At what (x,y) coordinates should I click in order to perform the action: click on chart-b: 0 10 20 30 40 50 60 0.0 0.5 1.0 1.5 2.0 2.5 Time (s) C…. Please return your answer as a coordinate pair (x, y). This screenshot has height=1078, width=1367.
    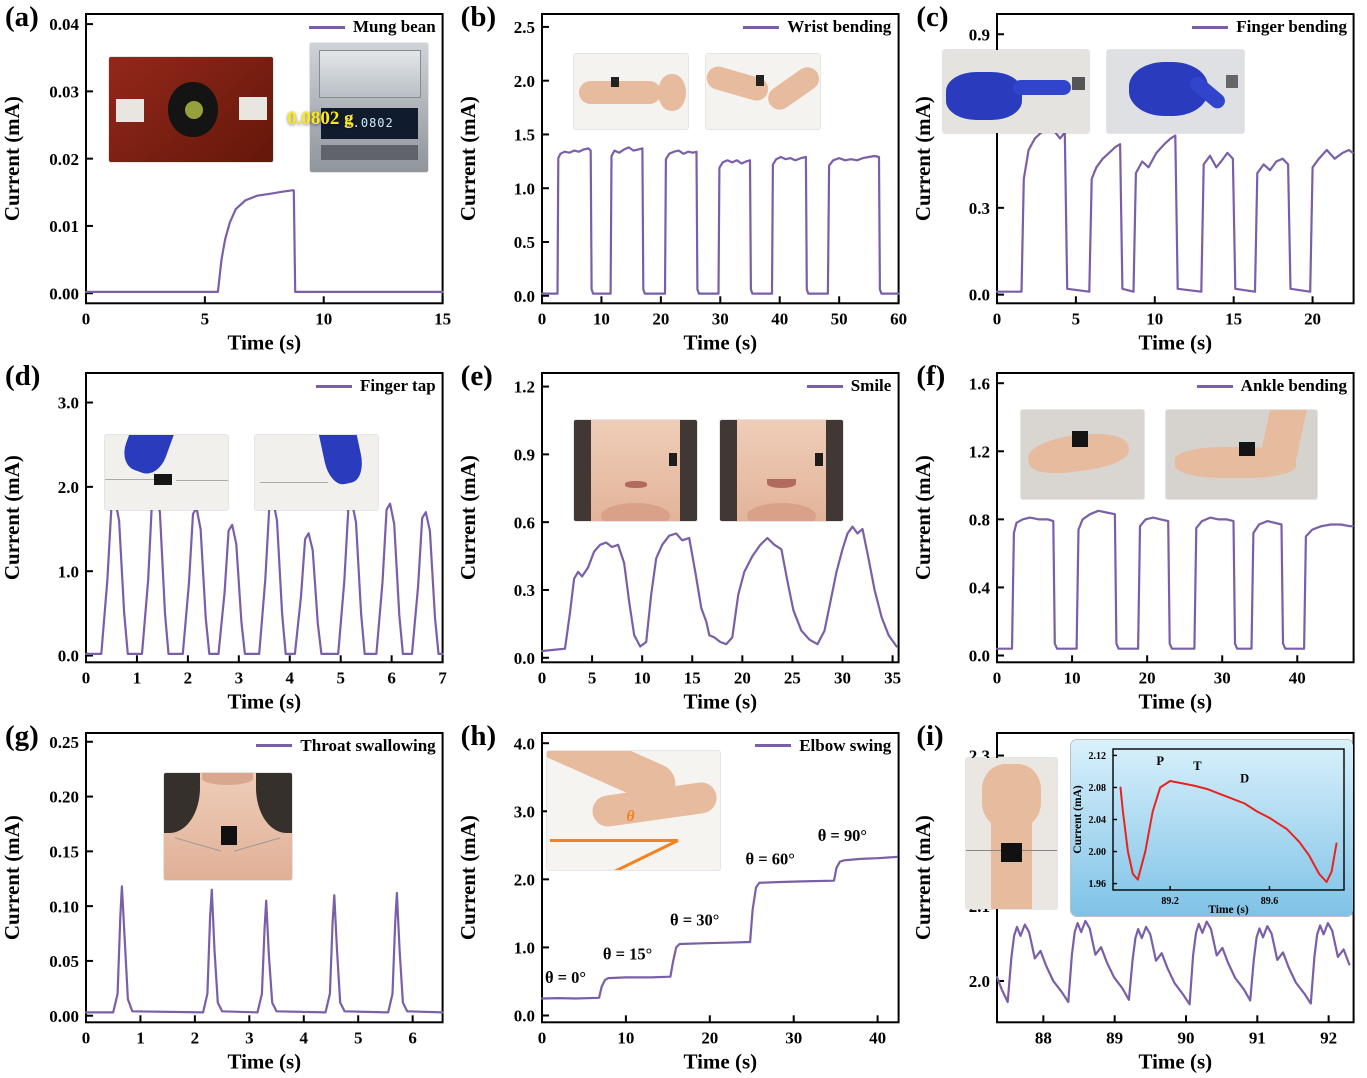
    Looking at the image, I should click on (681, 183).